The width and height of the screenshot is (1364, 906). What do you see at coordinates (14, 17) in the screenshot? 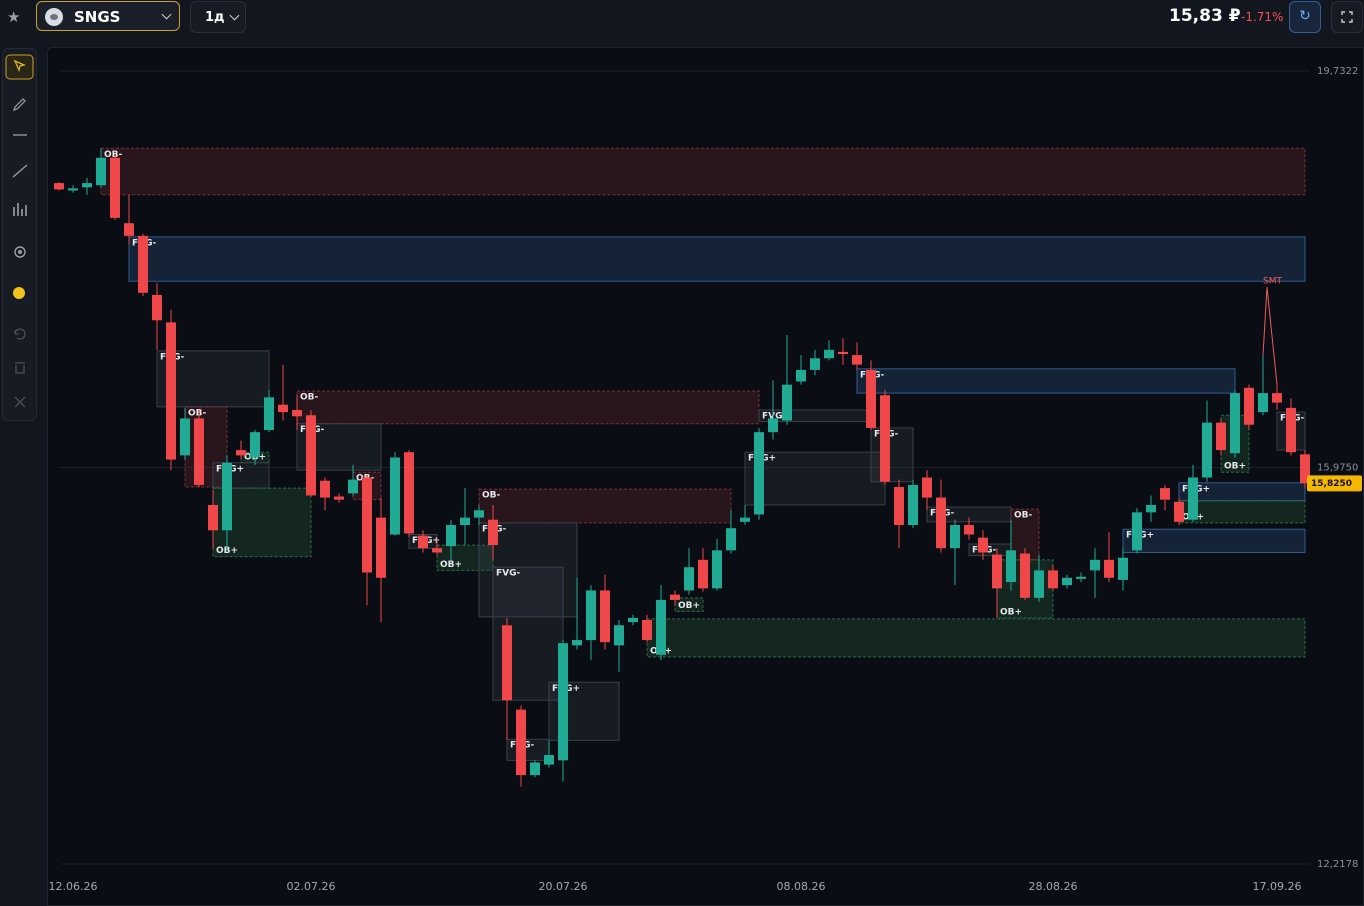
I see `favorite-star: ★` at bounding box center [14, 17].